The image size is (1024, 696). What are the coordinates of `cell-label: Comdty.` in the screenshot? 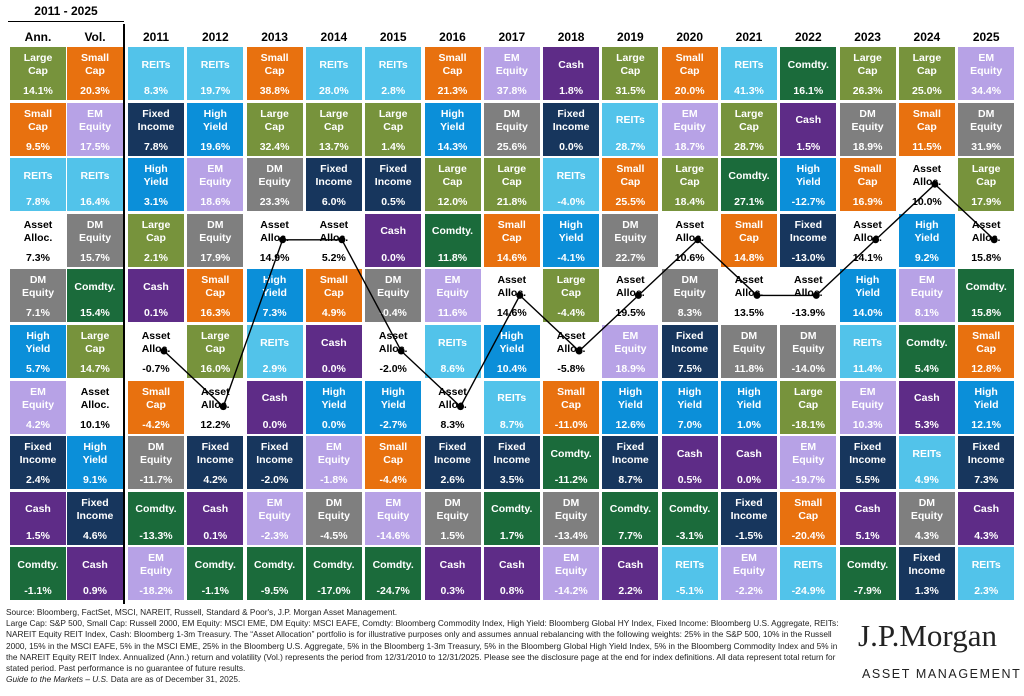 It's located at (393, 565).